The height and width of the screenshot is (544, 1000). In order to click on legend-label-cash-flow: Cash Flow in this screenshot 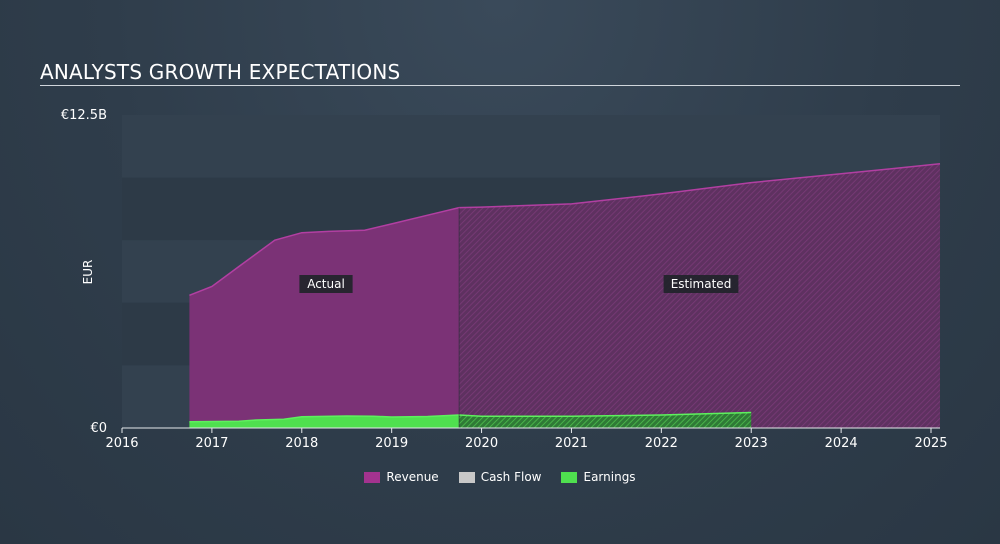, I will do `click(511, 477)`.